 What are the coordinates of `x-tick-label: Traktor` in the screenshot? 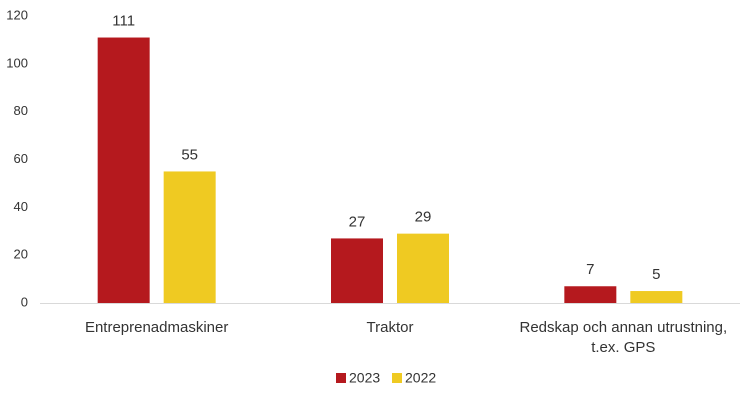 It's located at (390, 327).